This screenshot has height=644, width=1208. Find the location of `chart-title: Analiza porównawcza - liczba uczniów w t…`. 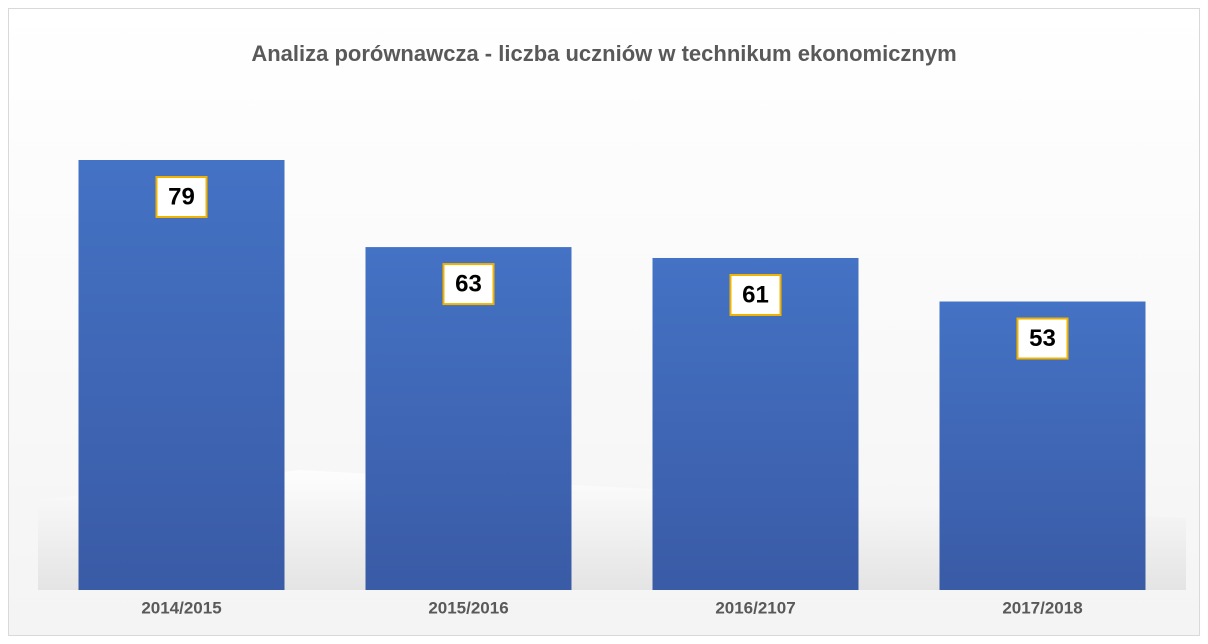

chart-title: Analiza porównawcza - liczba uczniów w t… is located at coordinates (603, 53).